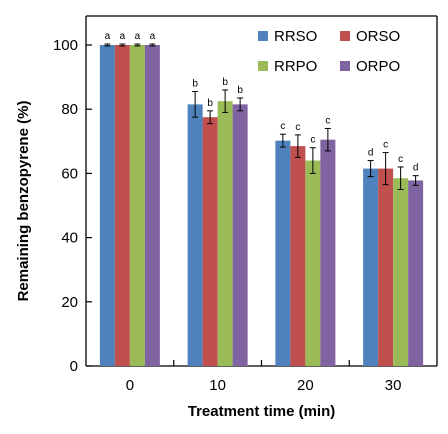 This screenshot has height=434, width=448. I want to click on x-tick-label: 10, so click(217, 385).